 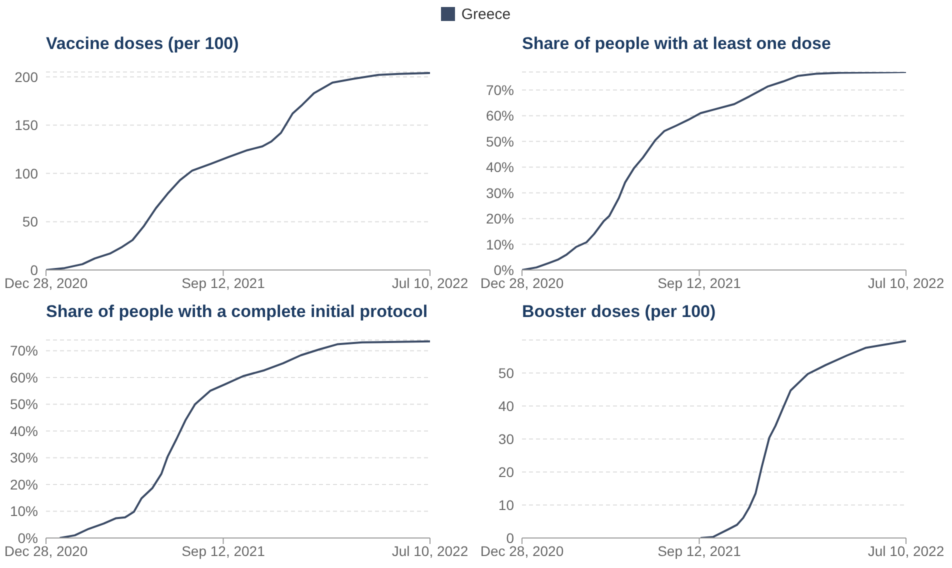 What do you see at coordinates (619, 312) in the screenshot?
I see `chart-title: Booster doses (per 100)` at bounding box center [619, 312].